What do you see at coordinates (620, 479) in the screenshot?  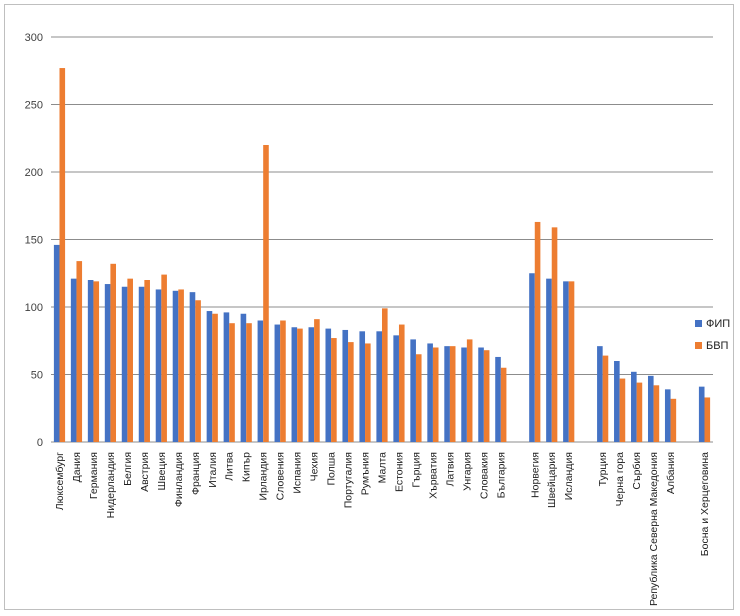 I see `category-label: Черна гора` at bounding box center [620, 479].